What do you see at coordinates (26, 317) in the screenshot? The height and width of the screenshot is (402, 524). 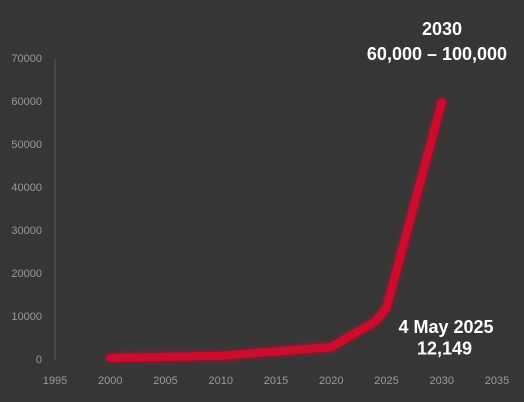 I see `y-tick-label: 10000` at bounding box center [26, 317].